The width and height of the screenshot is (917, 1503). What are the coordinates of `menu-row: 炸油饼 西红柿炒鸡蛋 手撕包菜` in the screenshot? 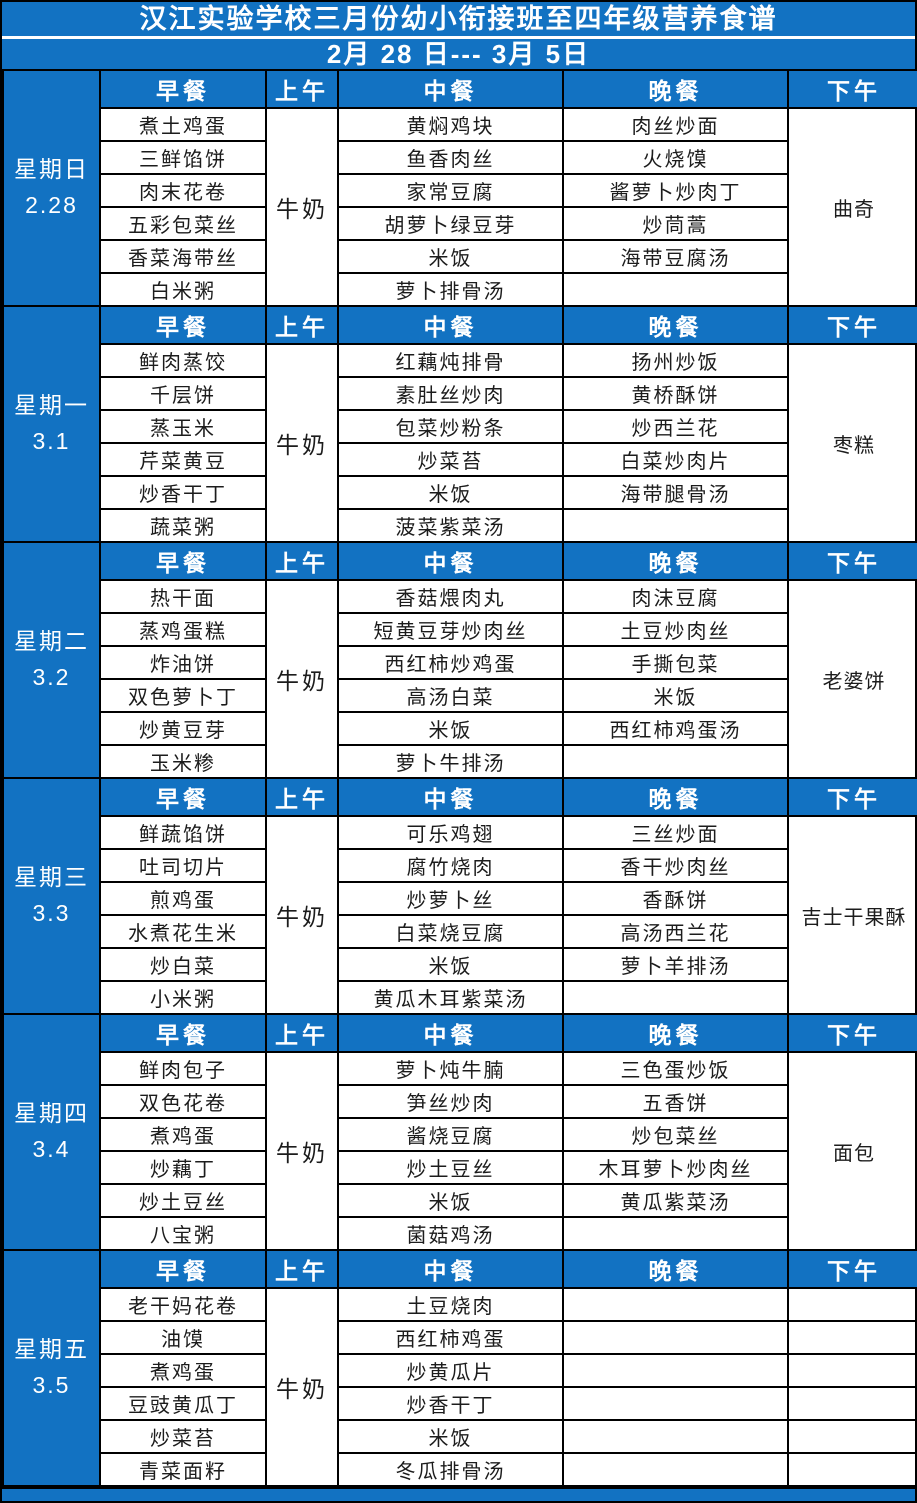 It's located at (460, 662).